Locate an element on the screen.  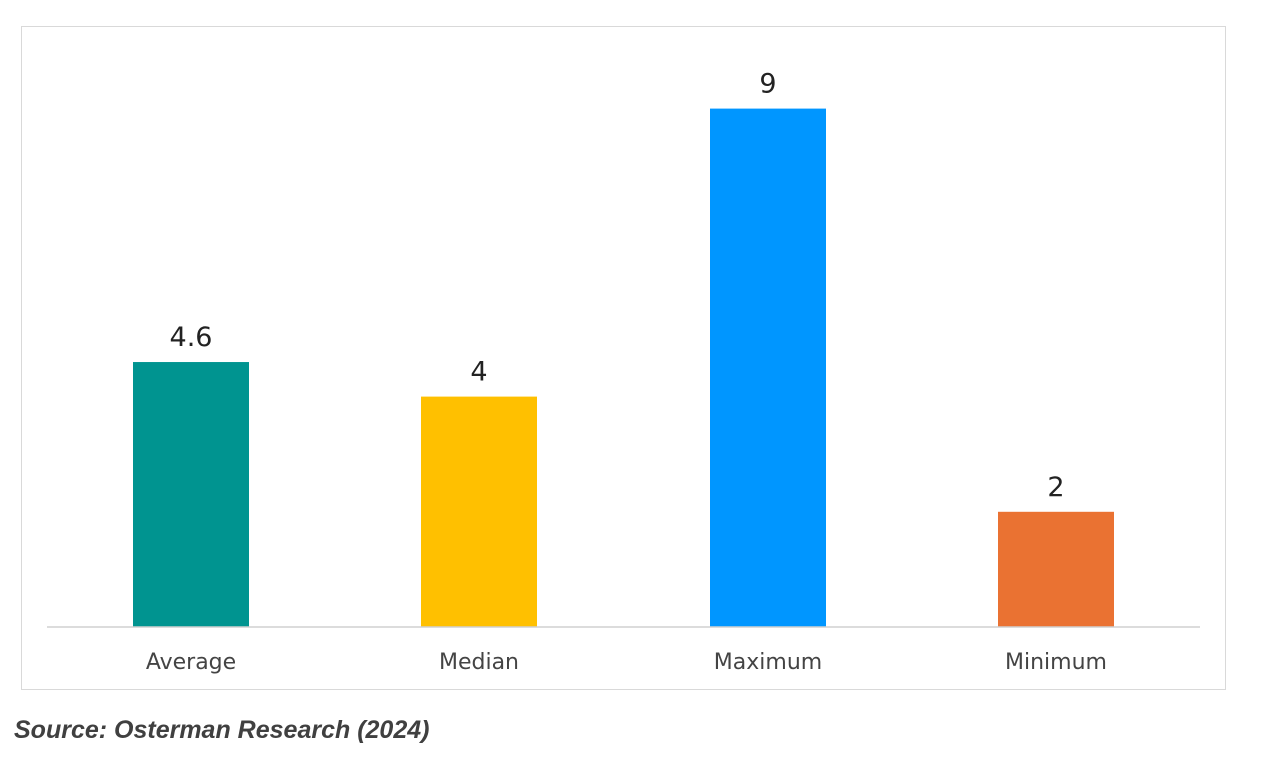
category-label-average: Average is located at coordinates (191, 662).